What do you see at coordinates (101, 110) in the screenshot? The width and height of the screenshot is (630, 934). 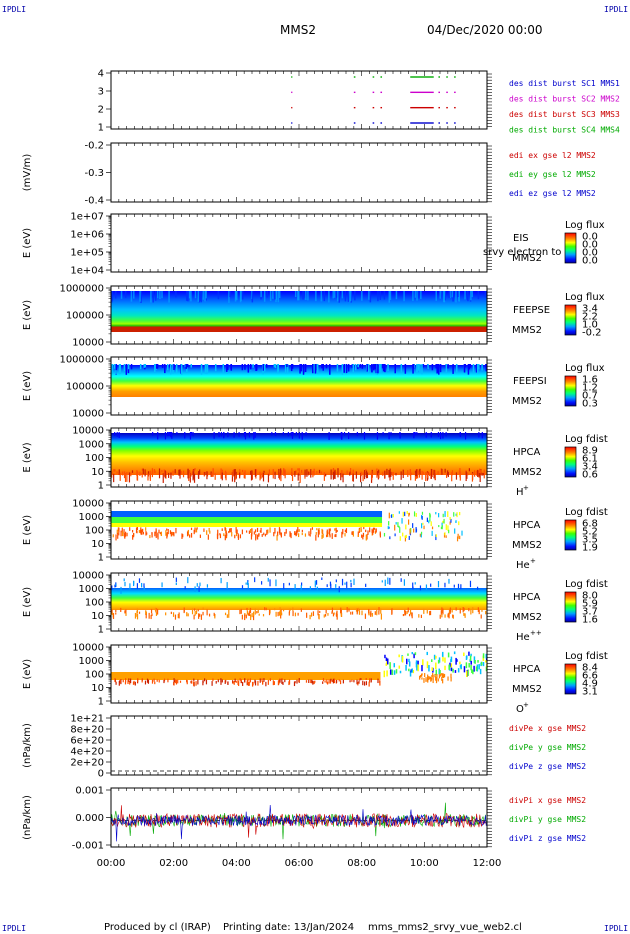 I see `y-tick-label: 2` at bounding box center [101, 110].